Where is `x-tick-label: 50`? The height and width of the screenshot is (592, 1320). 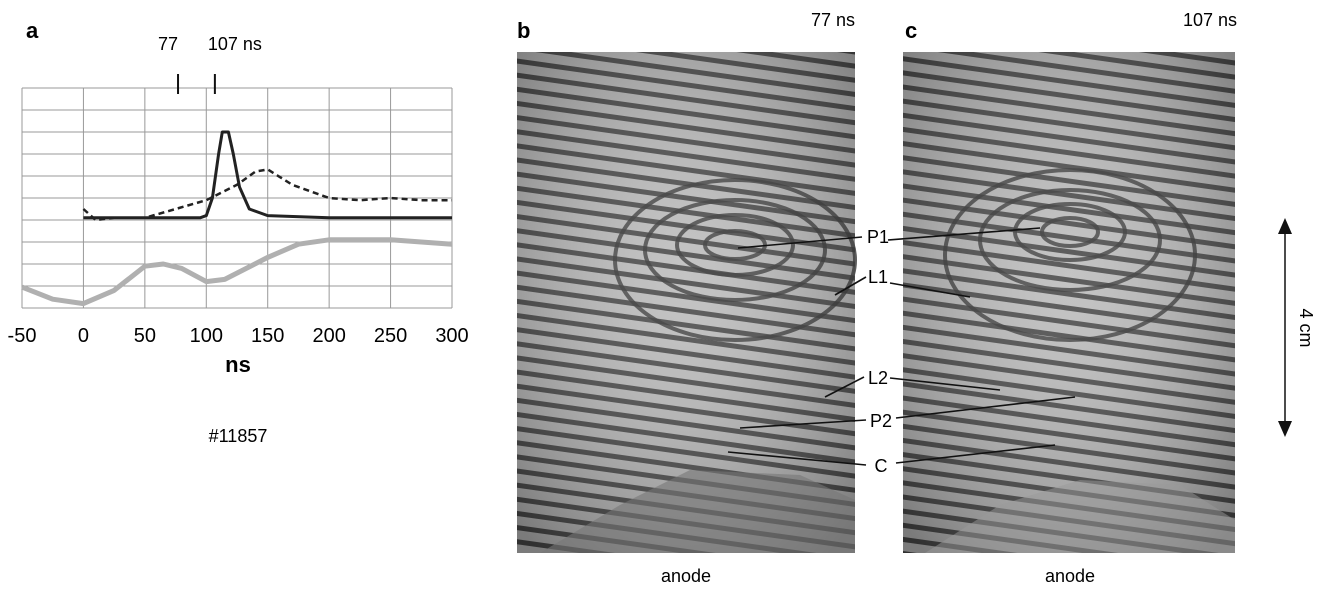
x-tick-label: 50 is located at coordinates (145, 336).